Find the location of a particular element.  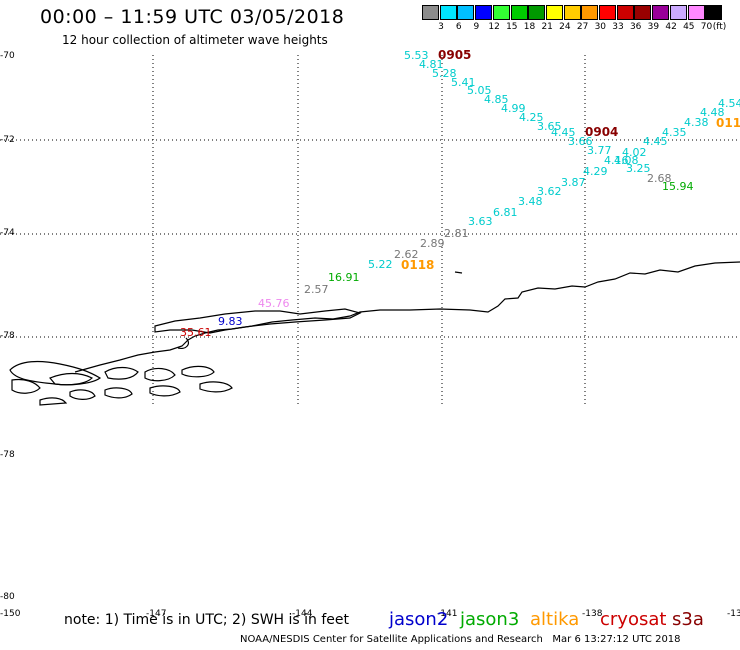

wave-height-label: 3.62 is located at coordinates (549, 191).